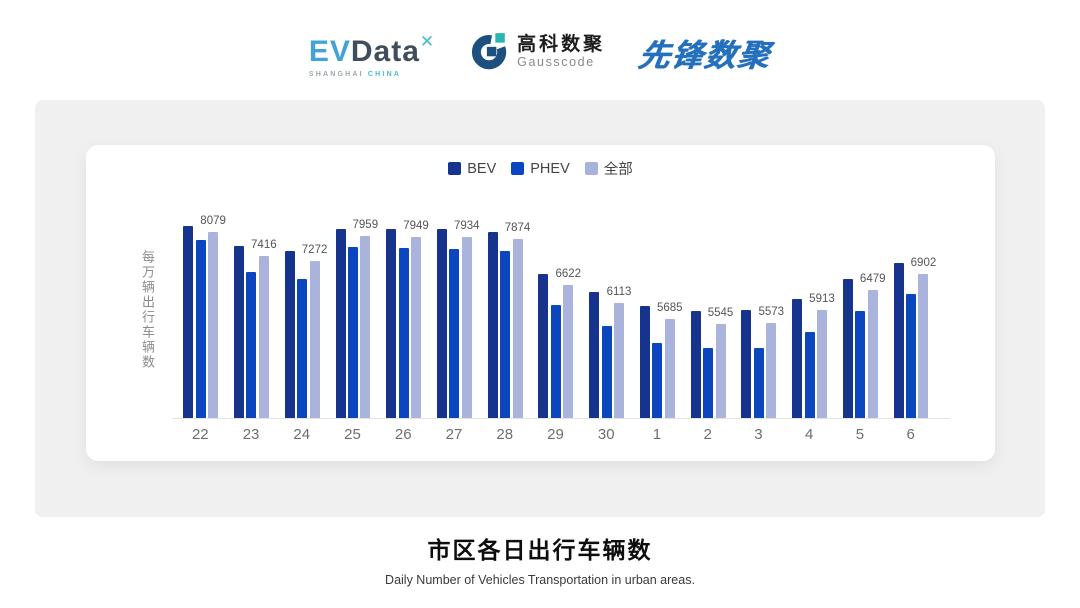 This screenshot has width=1080, height=608. What do you see at coordinates (302, 434) in the screenshot?
I see `x-tick-24: 24` at bounding box center [302, 434].